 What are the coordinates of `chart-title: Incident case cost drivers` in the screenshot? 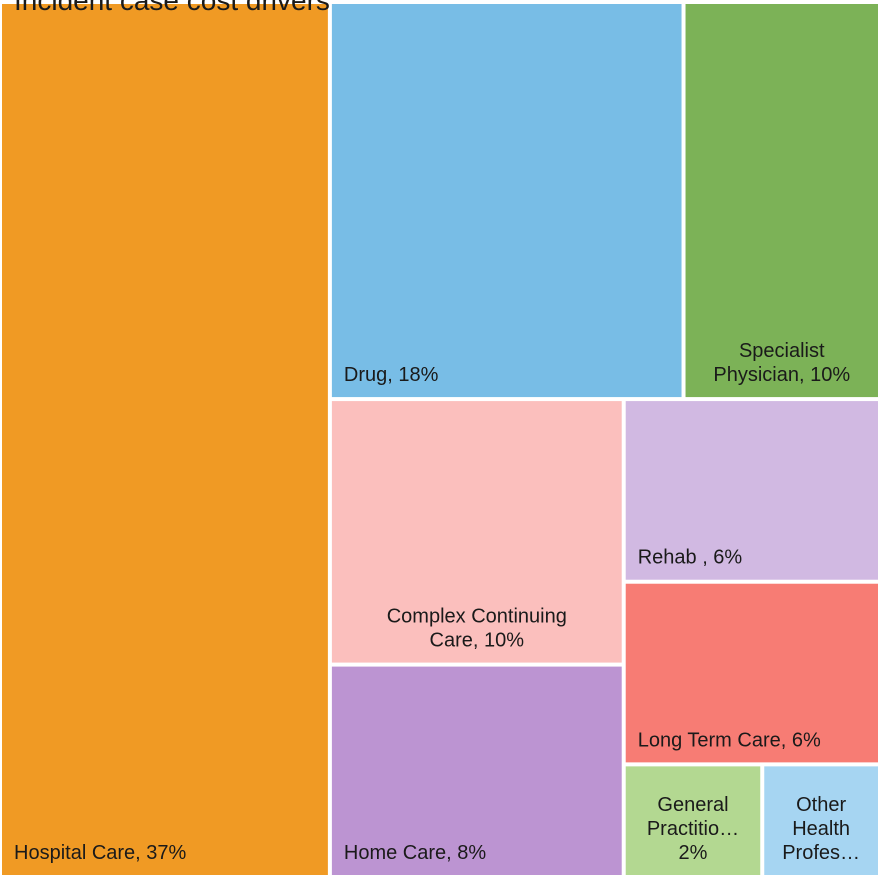 It's located at (172, 8).